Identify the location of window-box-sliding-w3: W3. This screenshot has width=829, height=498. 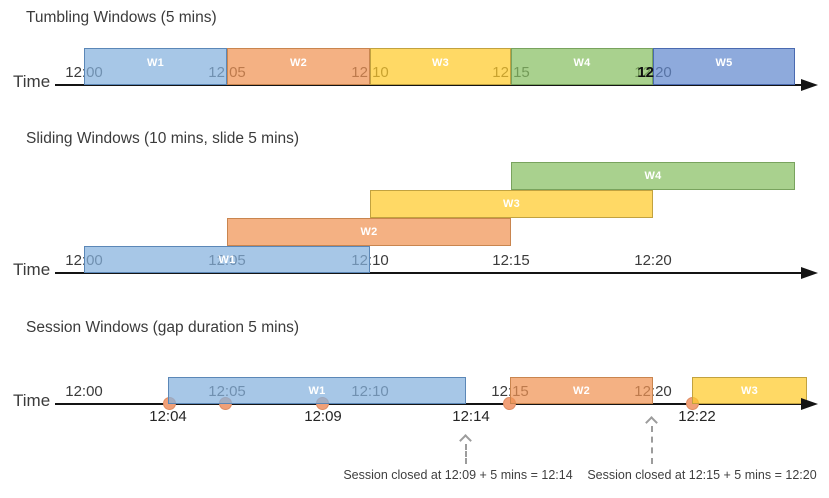
(511, 204).